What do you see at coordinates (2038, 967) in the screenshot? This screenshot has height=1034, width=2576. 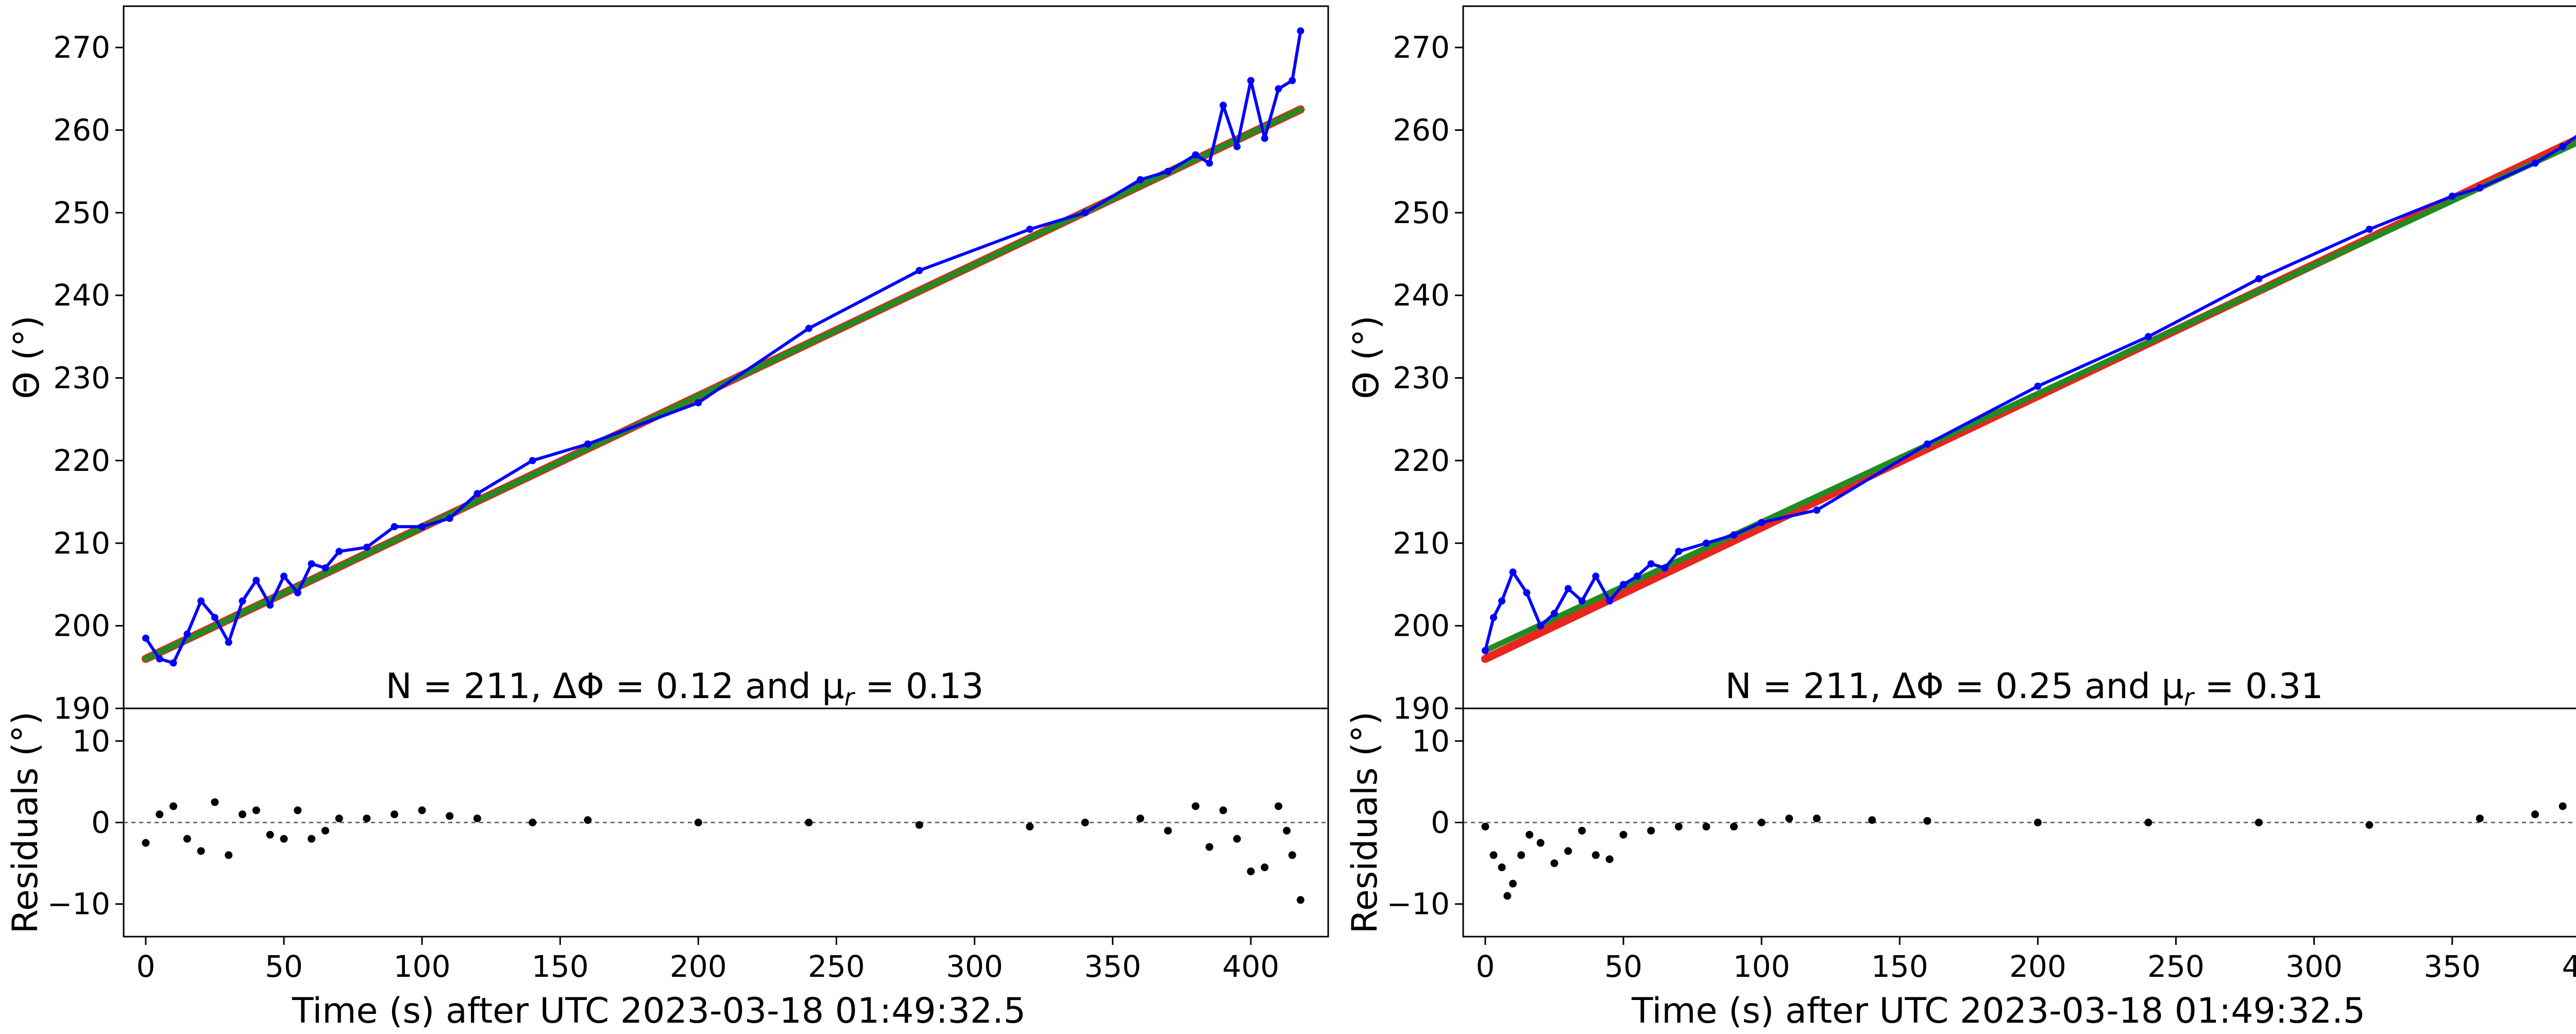 I see `xtick-label: 200` at bounding box center [2038, 967].